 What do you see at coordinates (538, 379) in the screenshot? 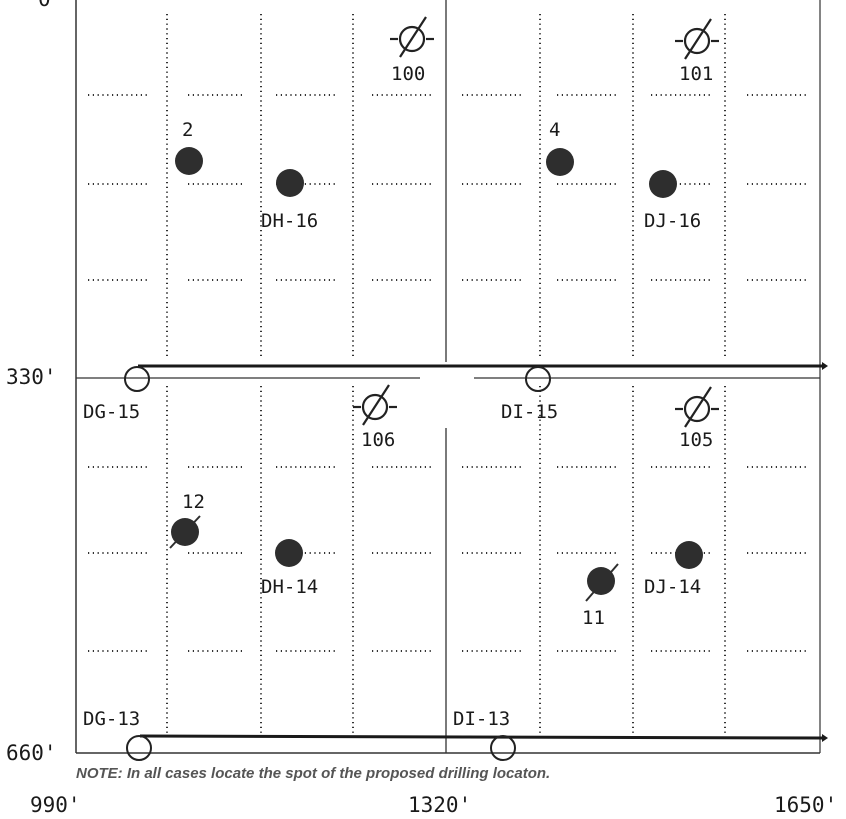
I see `grid-marker-di15` at bounding box center [538, 379].